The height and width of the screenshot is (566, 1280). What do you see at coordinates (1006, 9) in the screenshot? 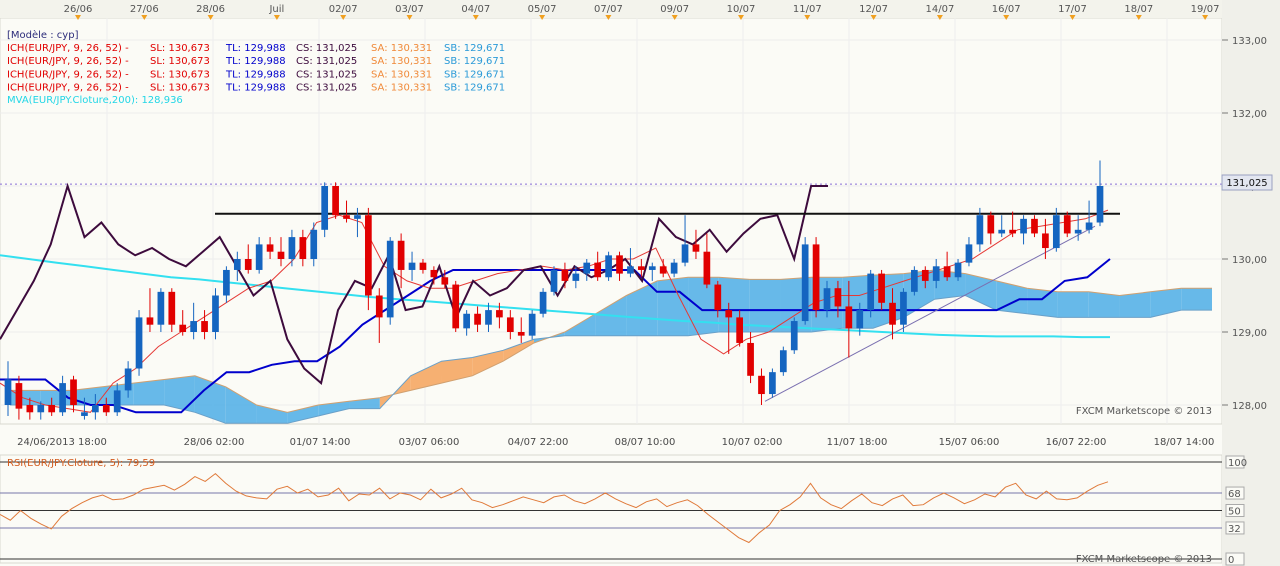
I see `top-date-label: 16/07` at bounding box center [1006, 9].